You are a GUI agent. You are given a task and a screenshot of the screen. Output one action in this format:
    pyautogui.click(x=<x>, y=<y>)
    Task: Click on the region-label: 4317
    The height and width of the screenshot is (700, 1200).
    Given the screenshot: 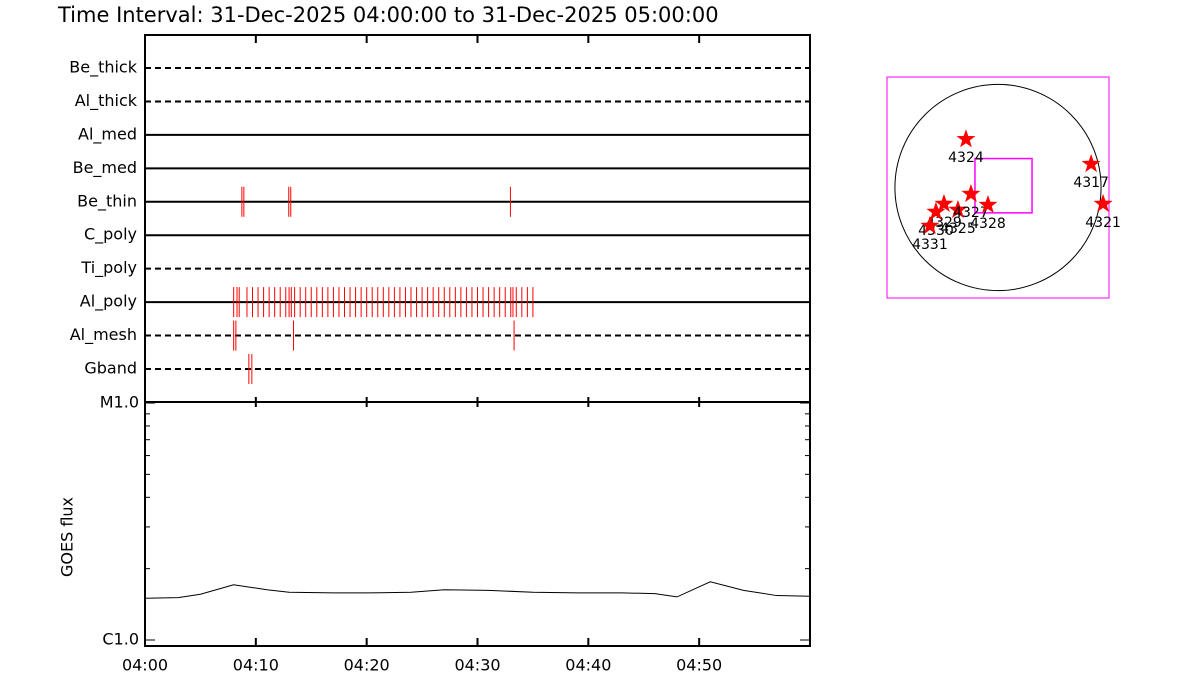 What is the action you would take?
    pyautogui.click(x=1091, y=183)
    